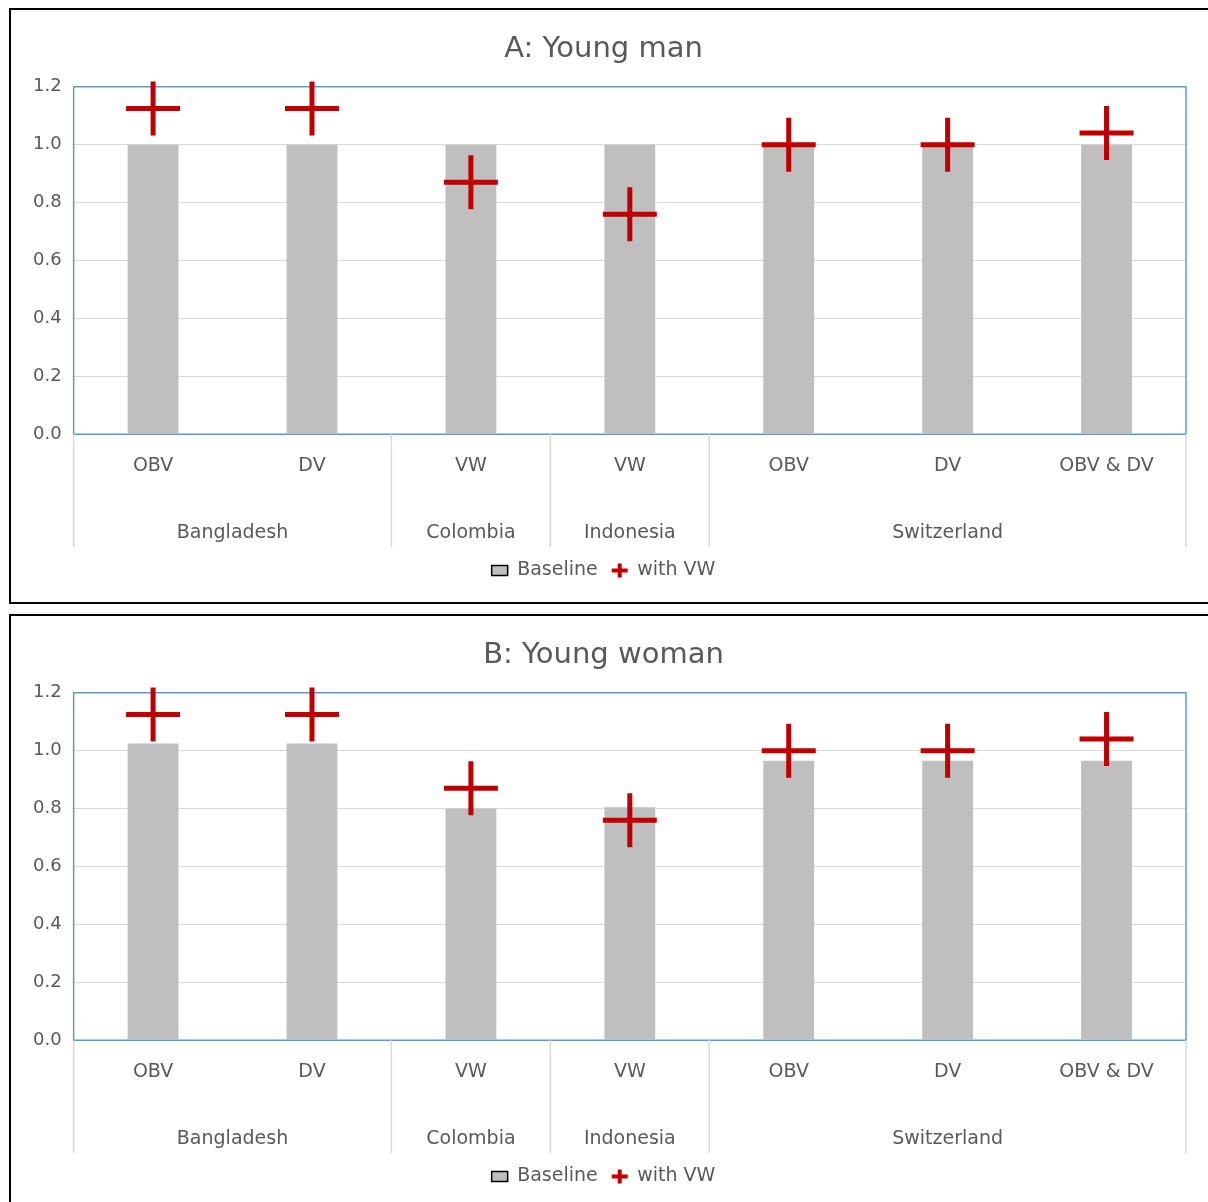  I want to click on chart-title: A: Young man, so click(603, 46).